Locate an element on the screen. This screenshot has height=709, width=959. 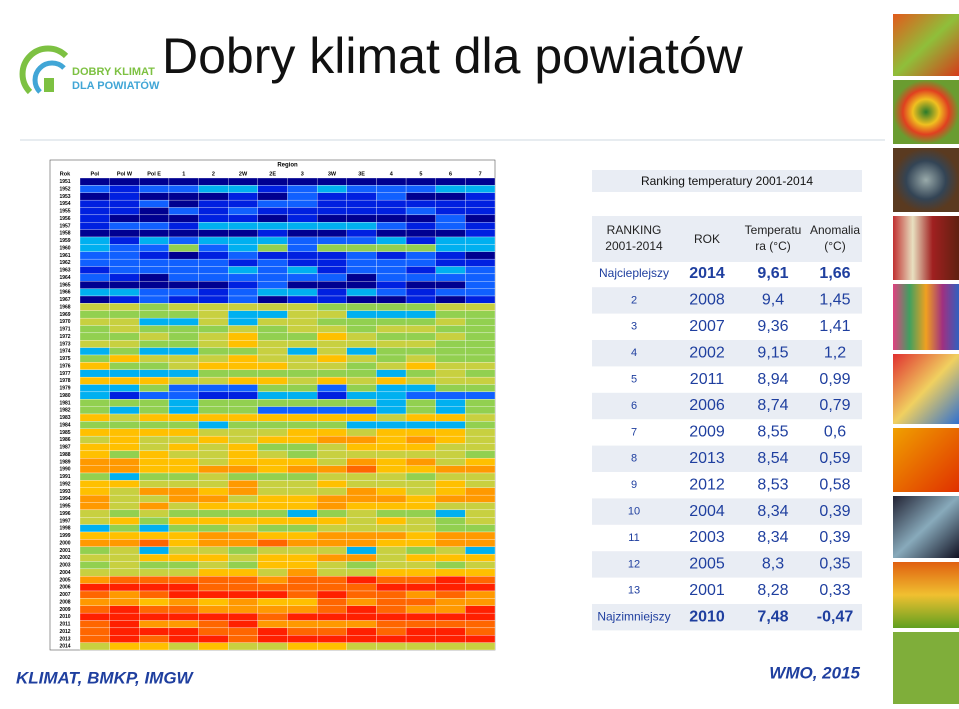
heatmap-year-label: 1976 is located at coordinates (64, 366).